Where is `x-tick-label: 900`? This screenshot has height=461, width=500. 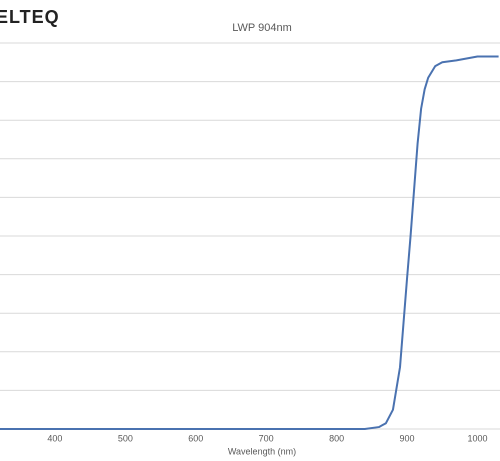
x-tick-label: 900 is located at coordinates (407, 438).